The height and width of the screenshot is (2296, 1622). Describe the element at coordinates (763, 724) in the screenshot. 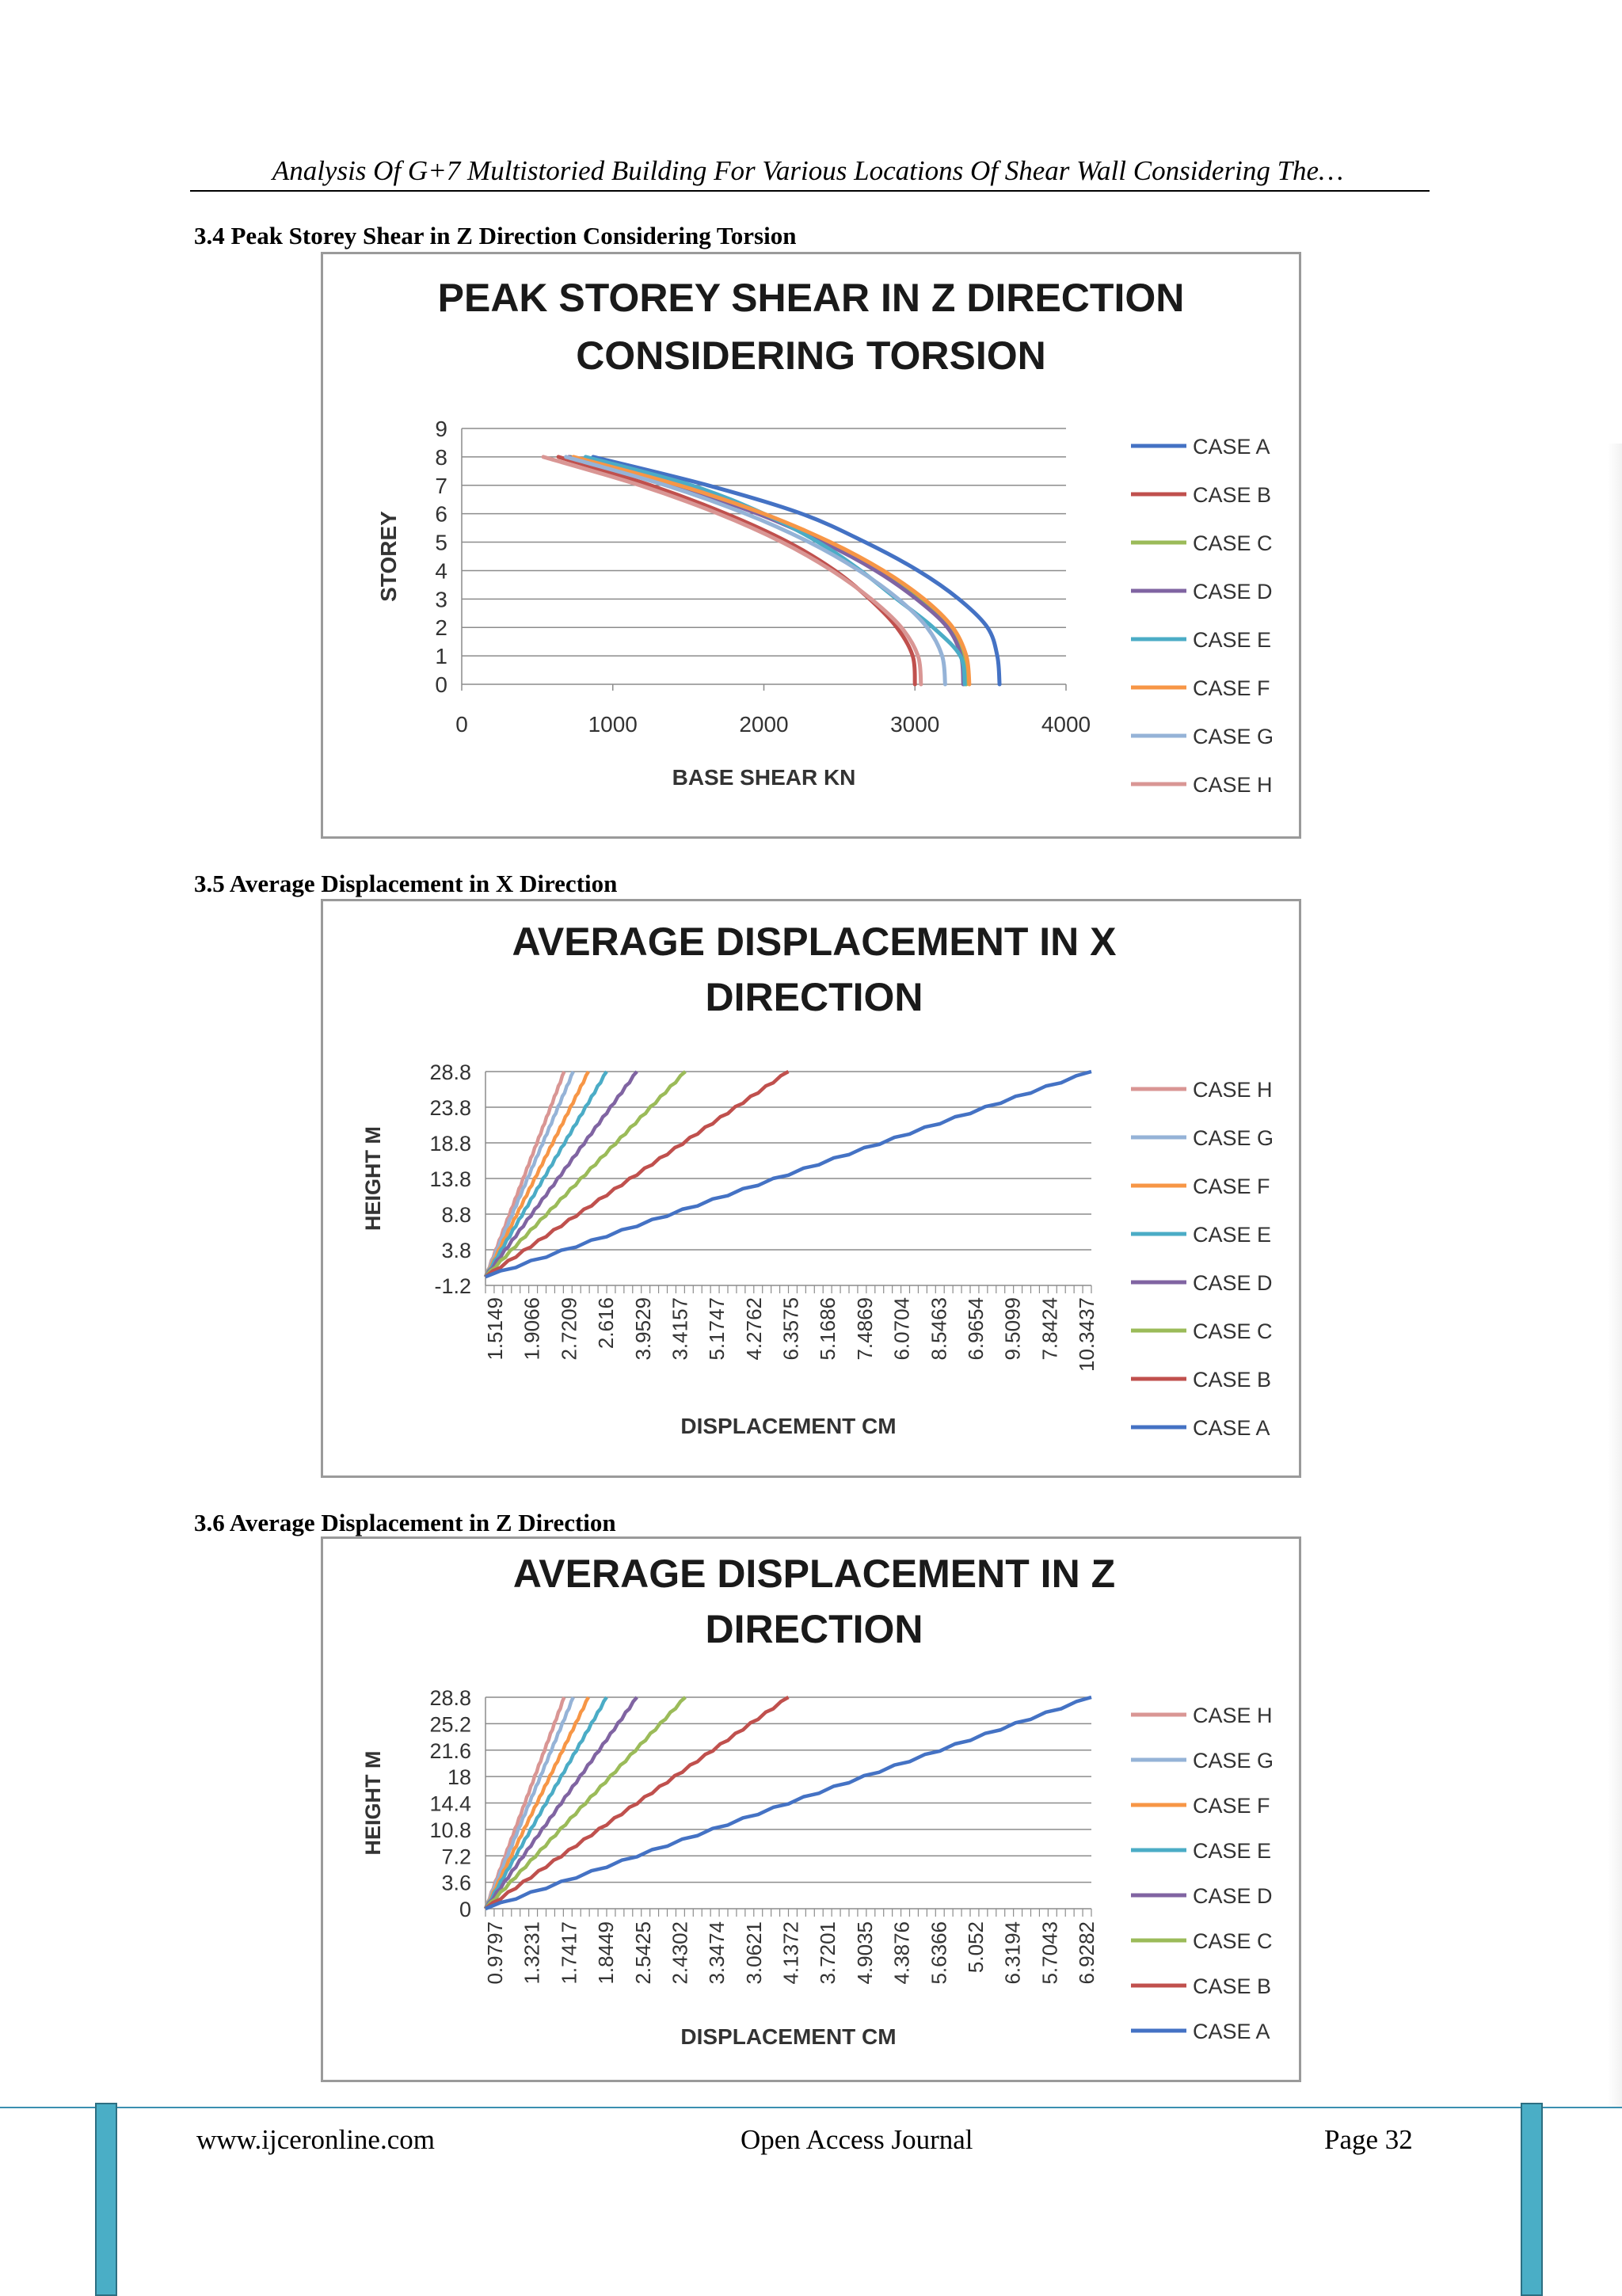

I see `x-tick-label: 2000` at that location.